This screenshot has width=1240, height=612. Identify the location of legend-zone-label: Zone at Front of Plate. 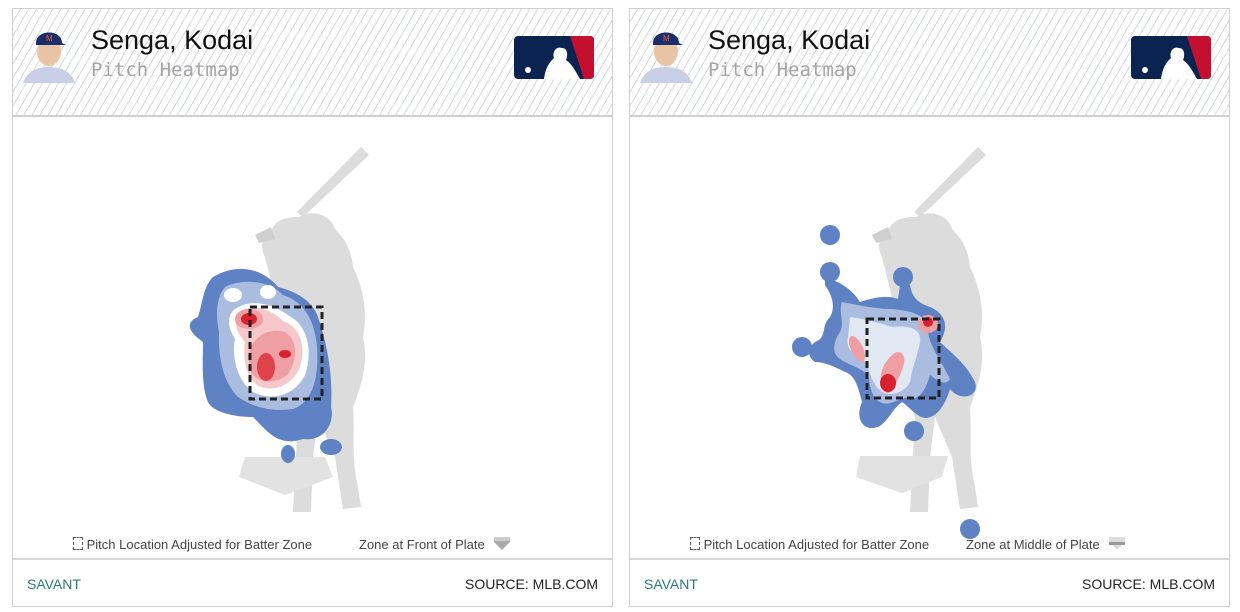
(422, 544).